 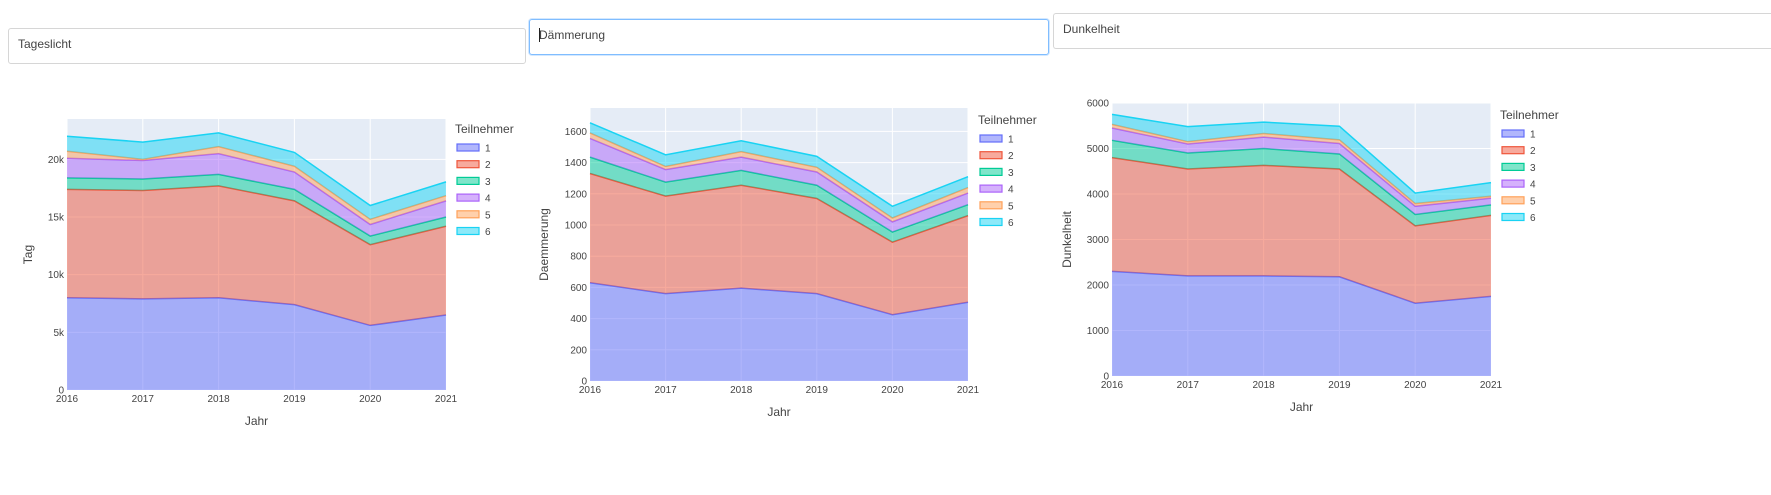 What do you see at coordinates (56, 218) in the screenshot?
I see `y-tick-label: 15k` at bounding box center [56, 218].